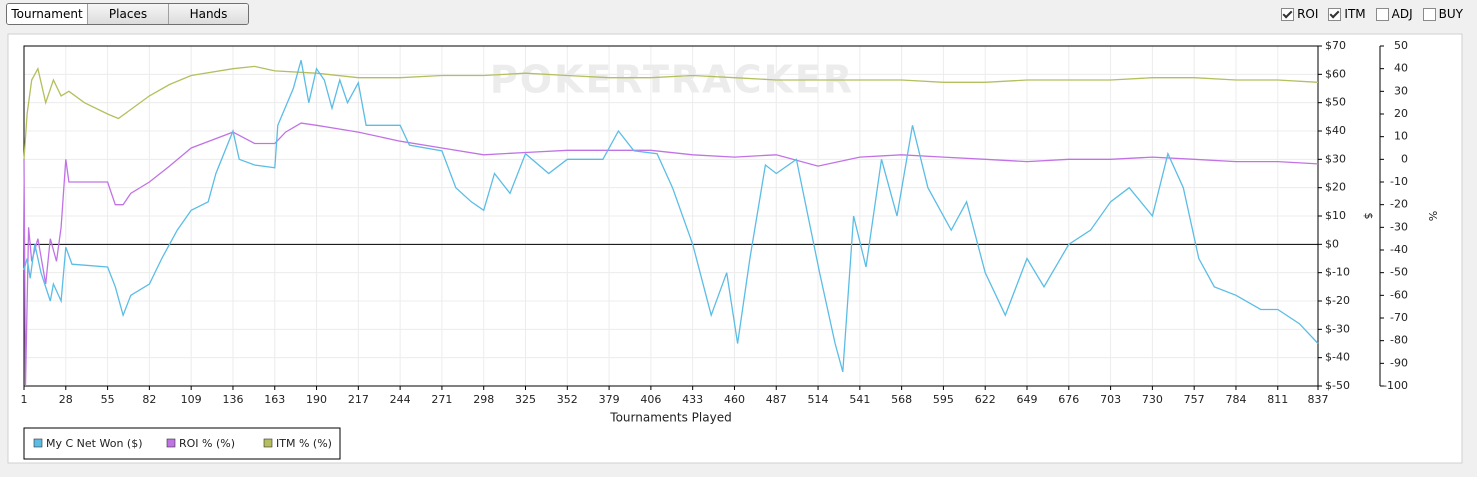  Describe the element at coordinates (818, 399) in the screenshot. I see `x-tick-label: 514` at that location.